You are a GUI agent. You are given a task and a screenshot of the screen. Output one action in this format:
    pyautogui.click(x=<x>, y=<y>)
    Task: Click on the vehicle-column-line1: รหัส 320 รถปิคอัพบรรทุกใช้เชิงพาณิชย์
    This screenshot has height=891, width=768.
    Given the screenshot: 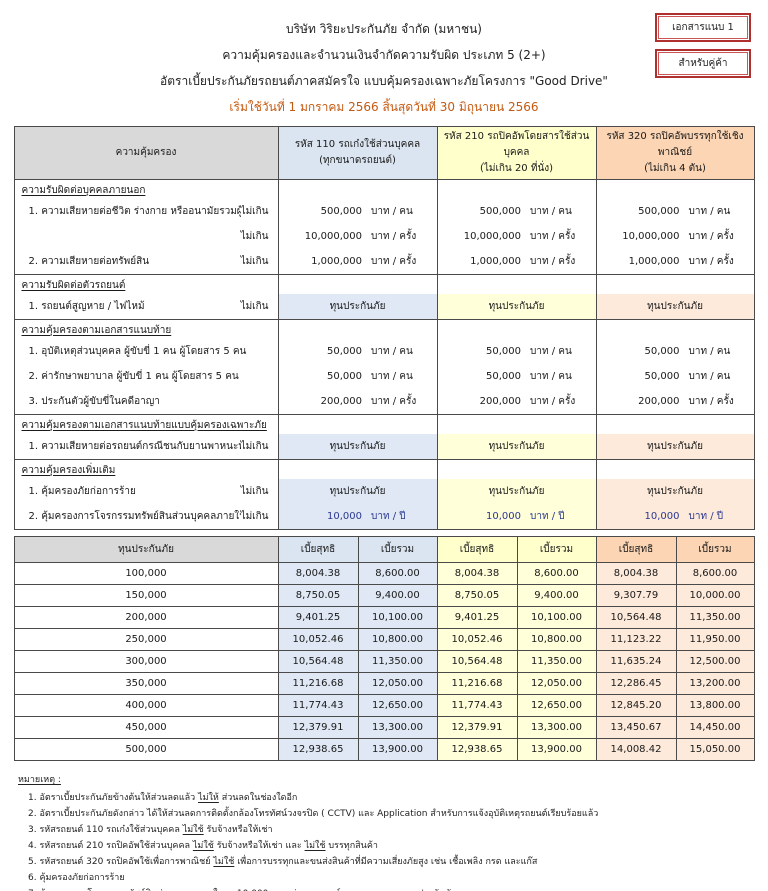 What is the action you would take?
    pyautogui.click(x=675, y=144)
    